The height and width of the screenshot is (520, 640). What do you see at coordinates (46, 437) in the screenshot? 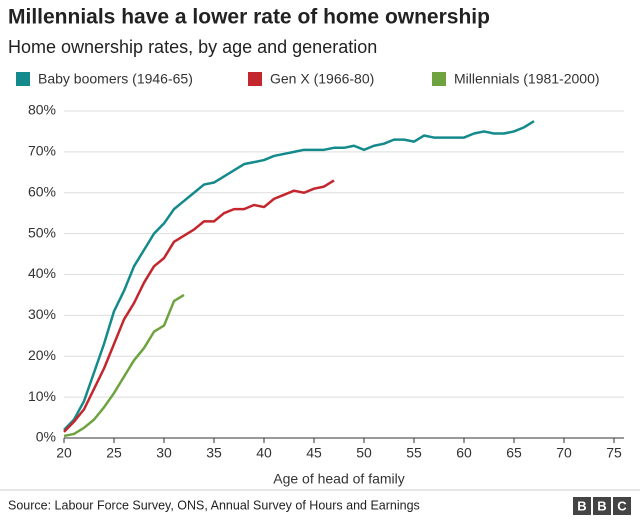
I see `y-tick-label: 0%` at bounding box center [46, 437].